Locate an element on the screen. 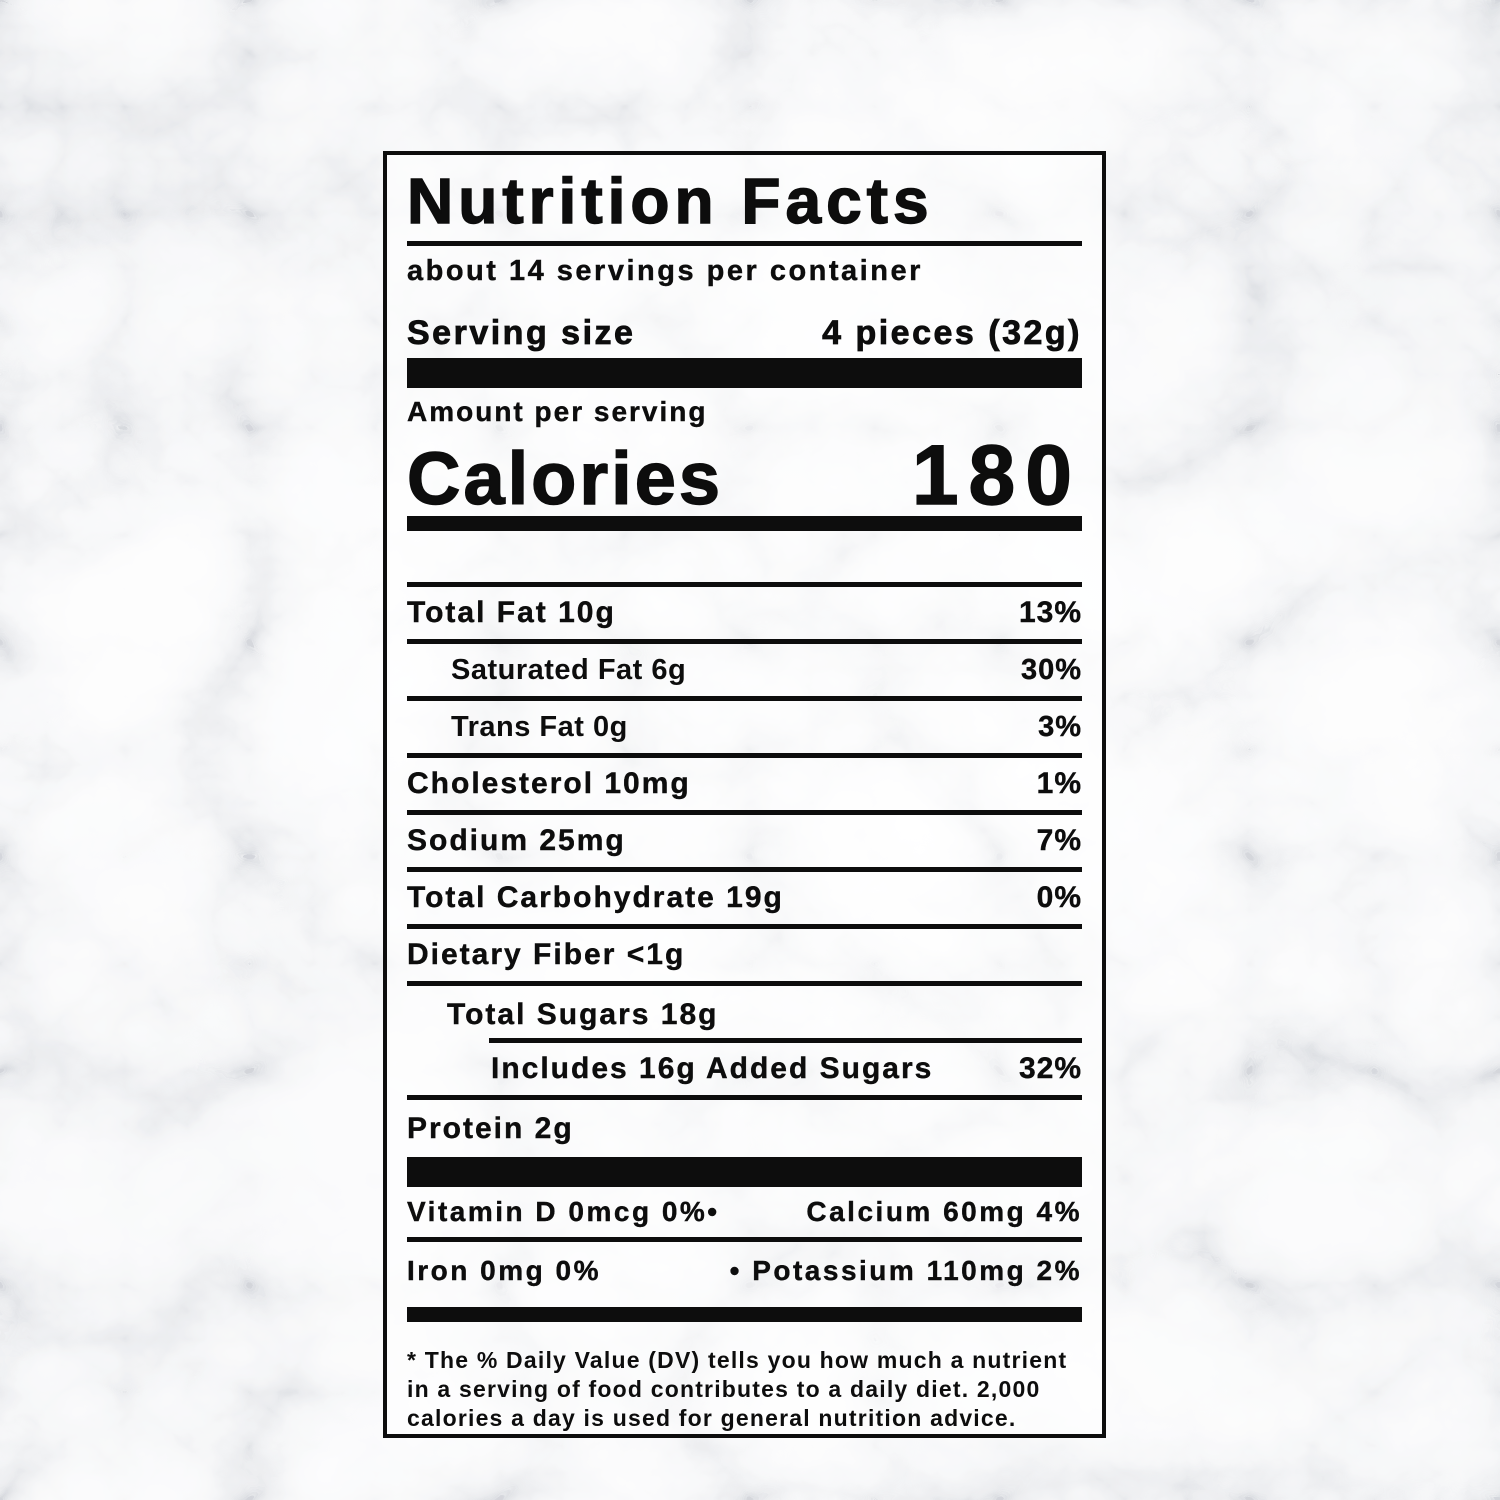 Image resolution: width=1500 pixels, height=1500 pixels. nutrient-daily-value: 1% is located at coordinates (1059, 783).